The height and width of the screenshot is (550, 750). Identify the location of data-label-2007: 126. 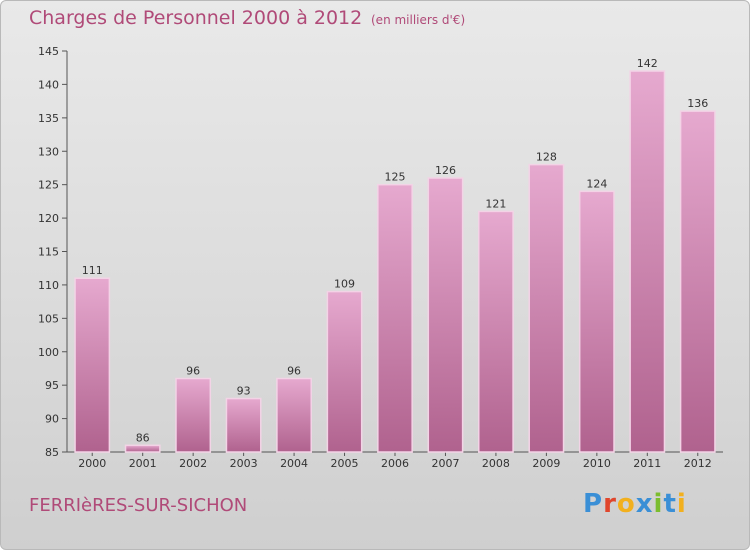
(445, 170).